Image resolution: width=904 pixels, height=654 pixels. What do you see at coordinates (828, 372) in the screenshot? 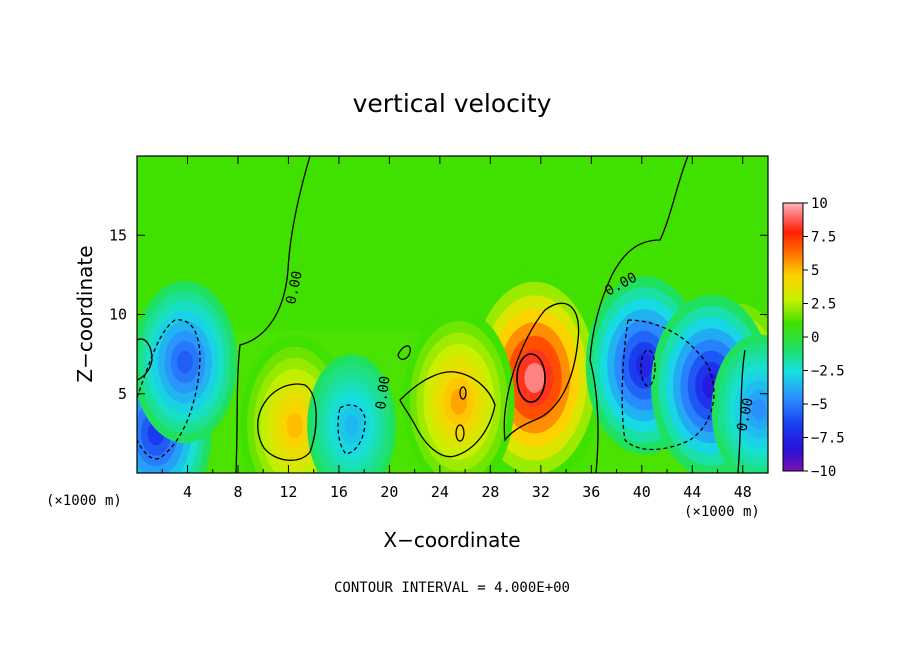
I see `colorbar-tick-label: −2.5` at bounding box center [828, 372].